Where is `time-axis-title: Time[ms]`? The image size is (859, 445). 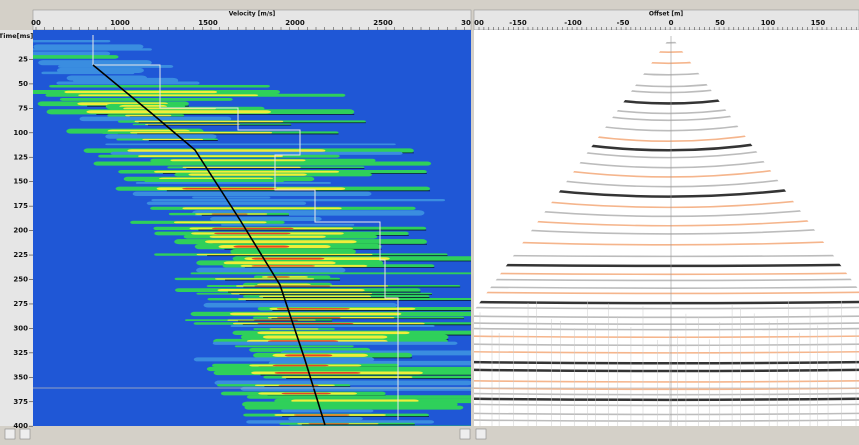 time-axis-title: Time[ms] is located at coordinates (16, 36).